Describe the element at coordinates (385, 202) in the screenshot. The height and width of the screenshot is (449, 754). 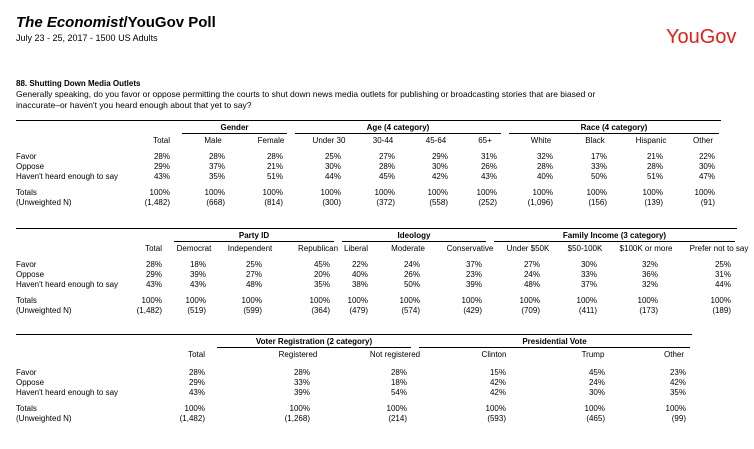
I see `cell: (372)` at that location.